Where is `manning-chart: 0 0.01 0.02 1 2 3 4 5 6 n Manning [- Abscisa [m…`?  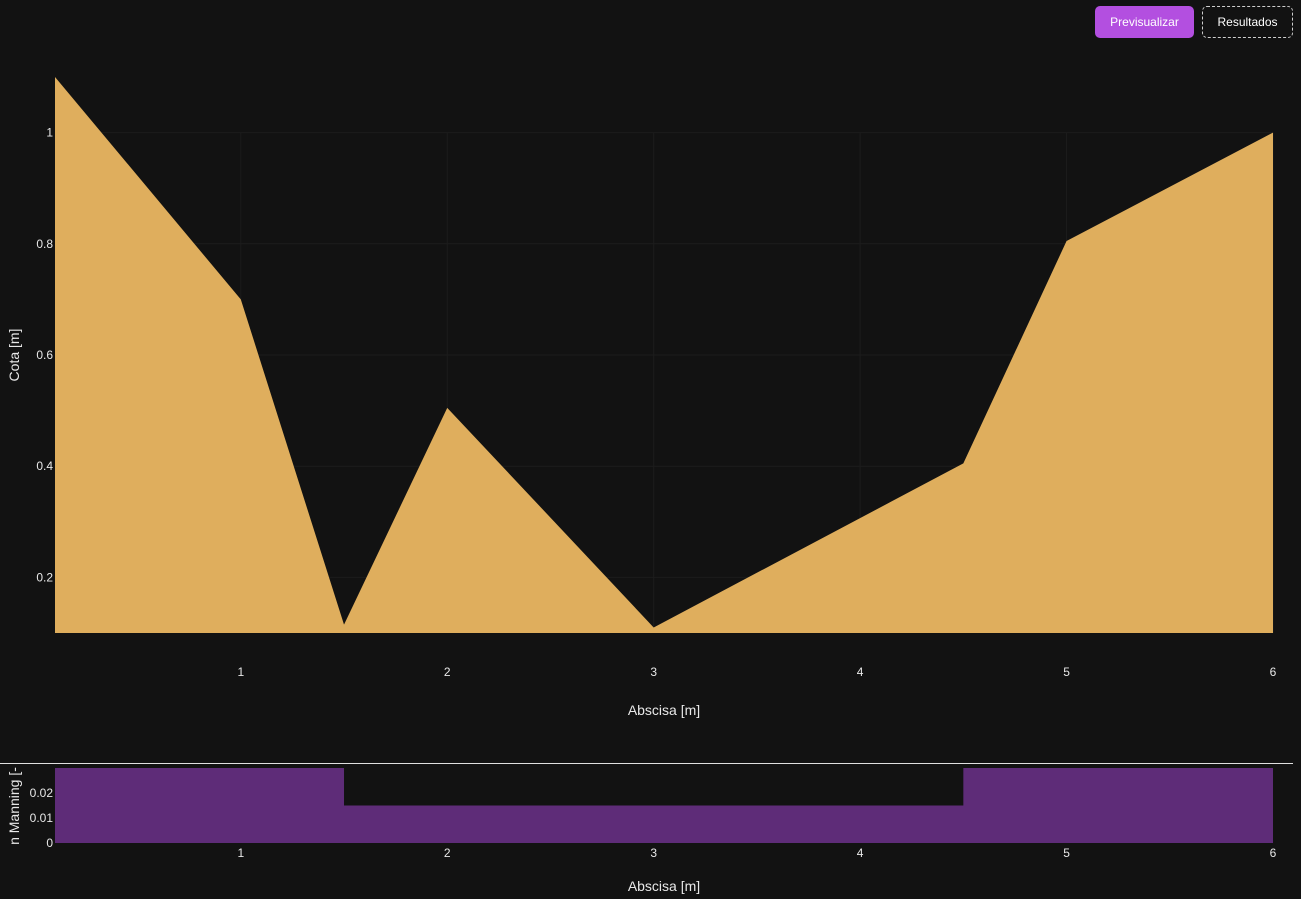
manning-chart: 0 0.01 0.02 1 2 3 4 5 6 n Manning [- Abscisa [m… is located at coordinates (641, 830).